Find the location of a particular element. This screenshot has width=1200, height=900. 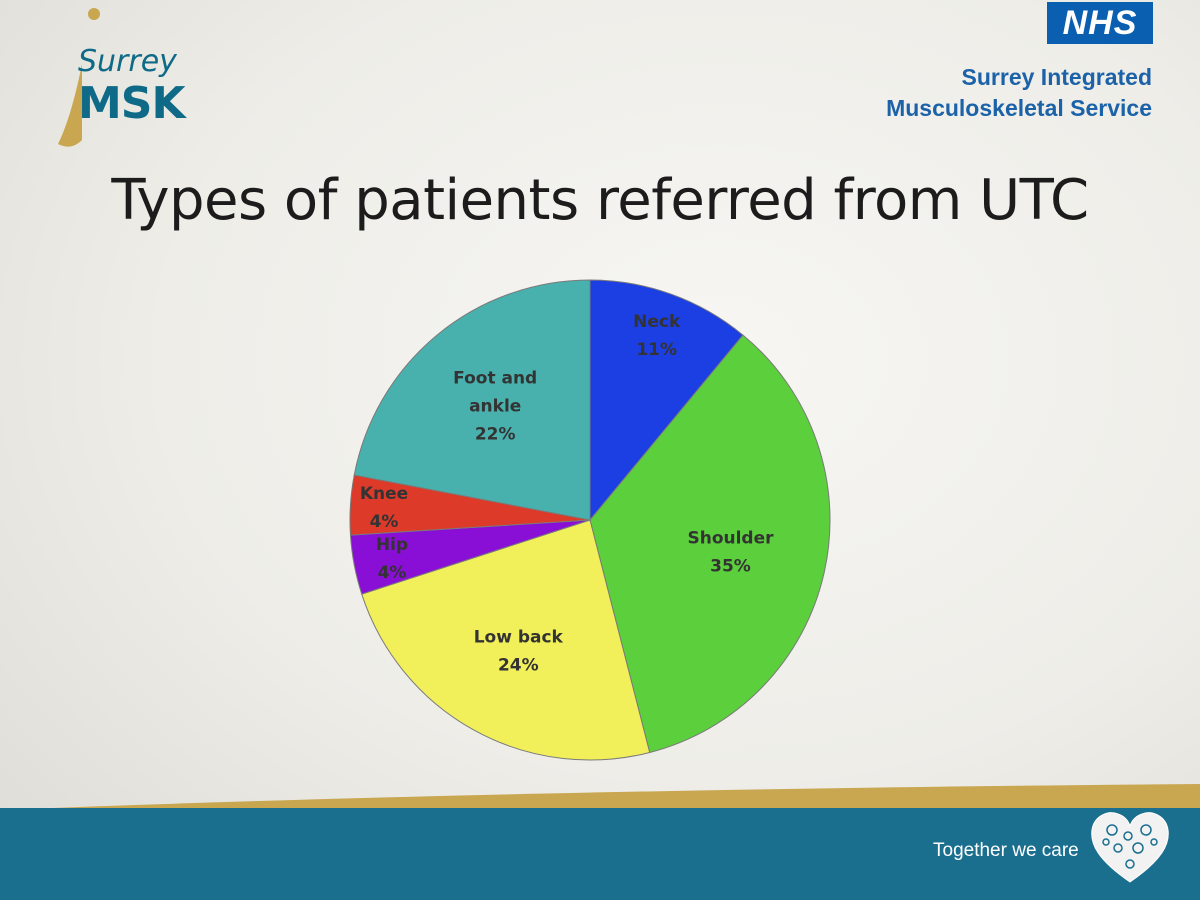

pie-label-neck: Neck 11% is located at coordinates (657, 336).